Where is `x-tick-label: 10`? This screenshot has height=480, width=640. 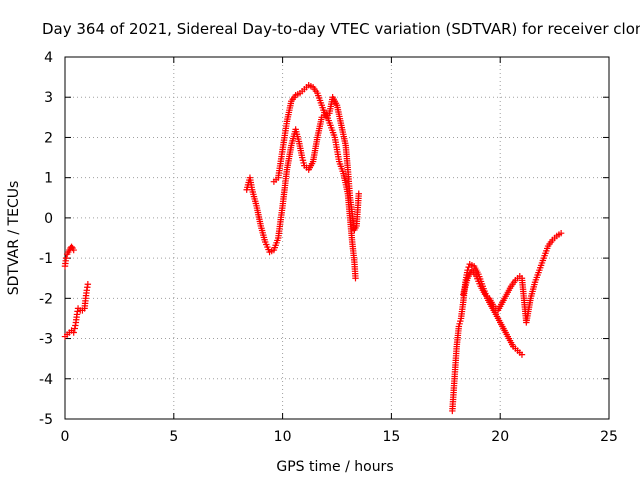
x-tick-label: 10 is located at coordinates (283, 437).